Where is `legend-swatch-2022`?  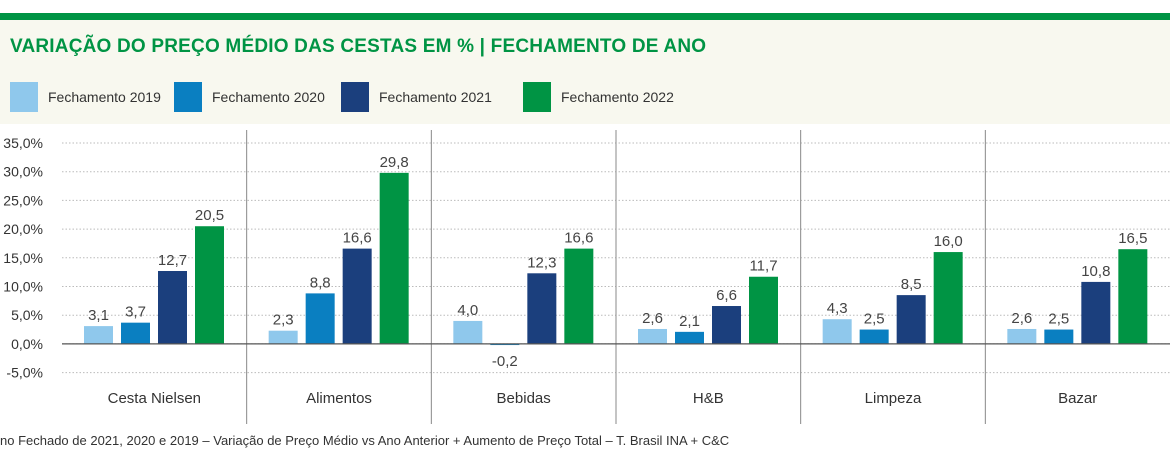 legend-swatch-2022 is located at coordinates (537, 97).